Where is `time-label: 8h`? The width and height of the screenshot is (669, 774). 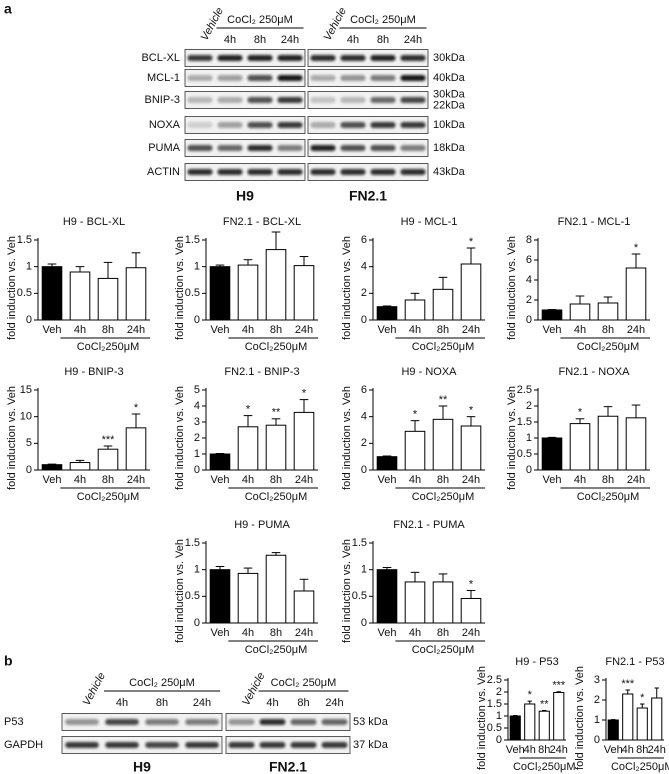 time-label: 8h is located at coordinates (303, 703).